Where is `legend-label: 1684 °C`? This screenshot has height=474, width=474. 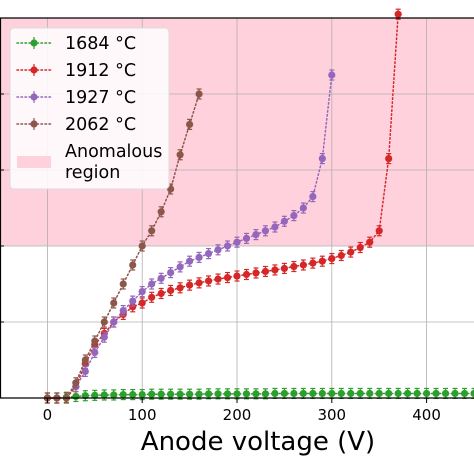 legend-label: 1684 °C is located at coordinates (100, 44).